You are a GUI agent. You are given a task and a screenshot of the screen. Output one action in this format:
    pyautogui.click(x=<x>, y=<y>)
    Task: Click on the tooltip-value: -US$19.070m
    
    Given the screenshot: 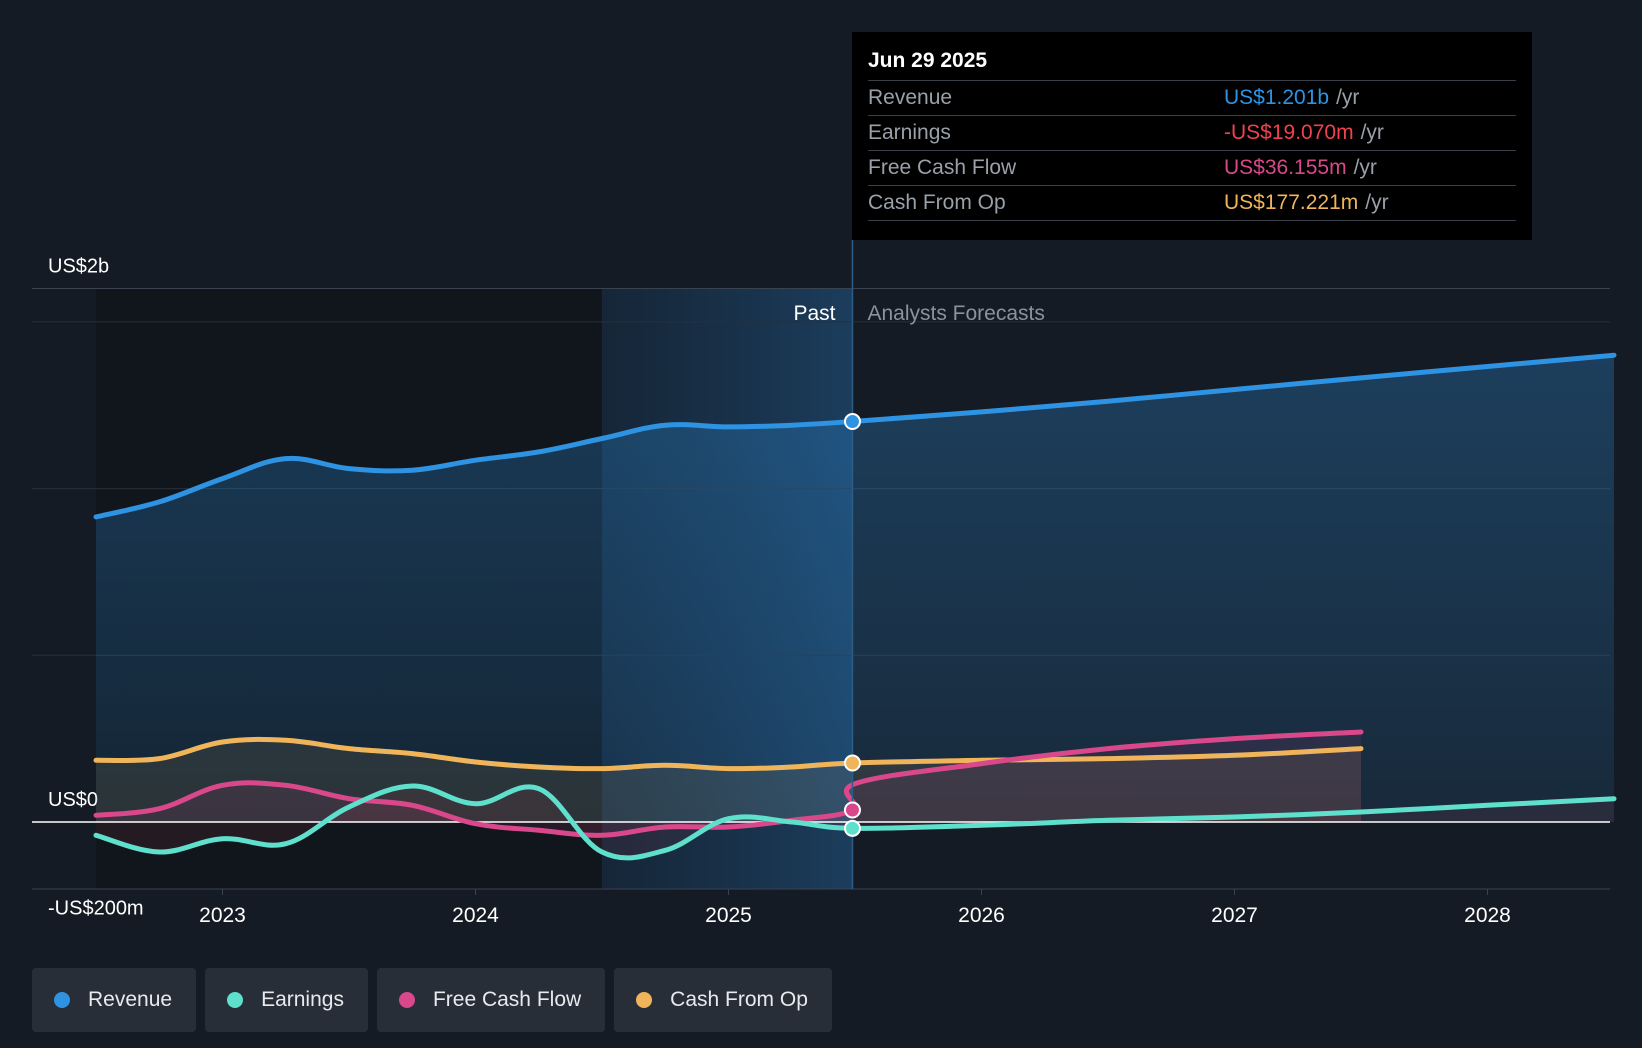 What is the action you would take?
    pyautogui.click(x=1289, y=132)
    